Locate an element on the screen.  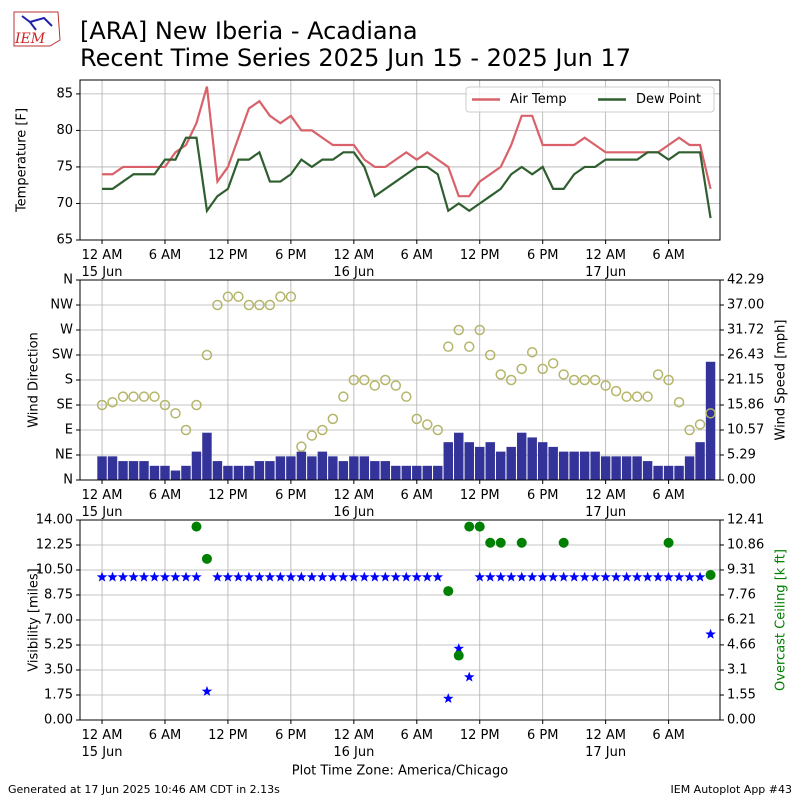
y-tick-label: 12.25 is located at coordinates (54, 545).